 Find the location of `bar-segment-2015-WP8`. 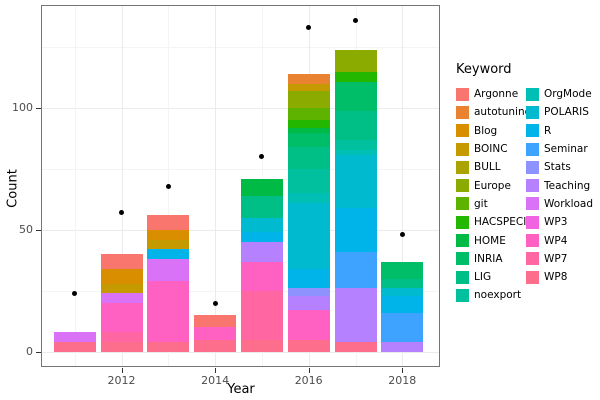

bar-segment-2015-WP8 is located at coordinates (261, 345).